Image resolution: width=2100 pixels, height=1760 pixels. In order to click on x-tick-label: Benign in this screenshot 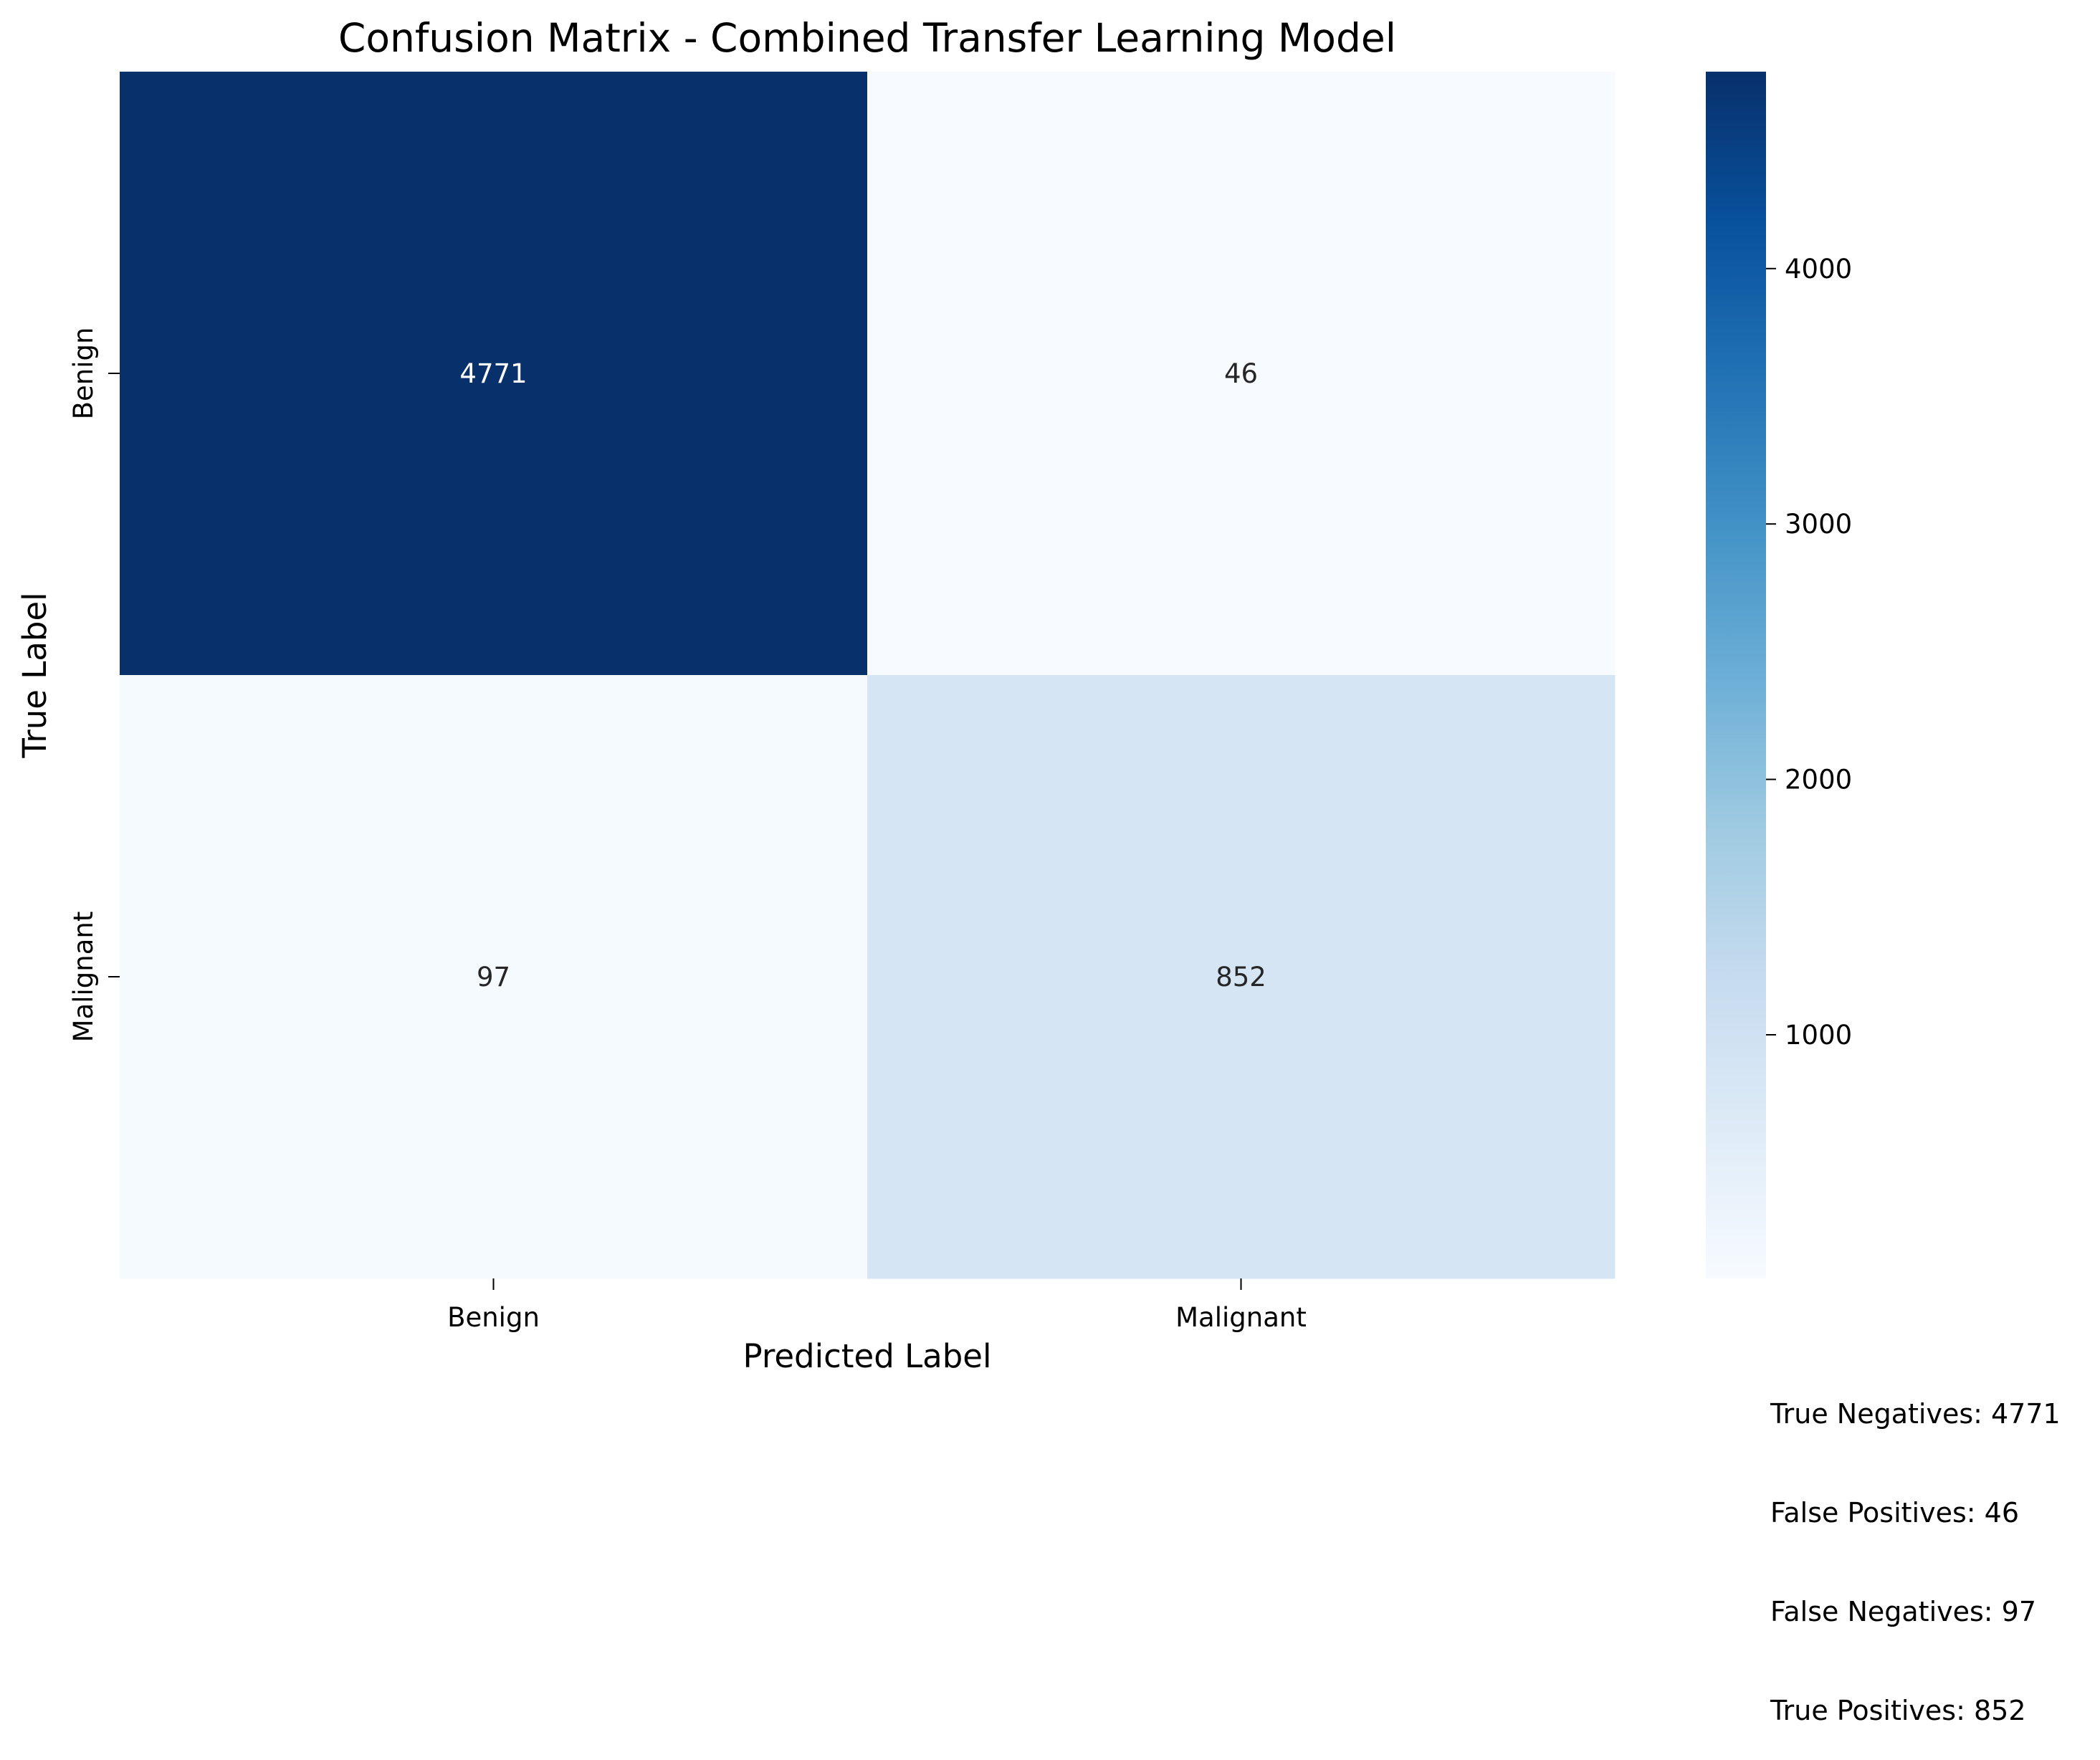, I will do `click(493, 1317)`.